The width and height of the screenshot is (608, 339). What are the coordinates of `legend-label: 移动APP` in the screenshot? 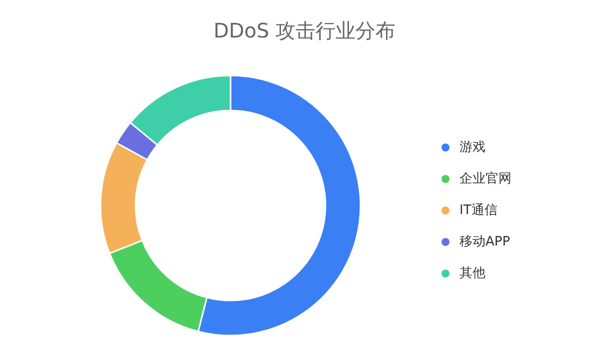 It's located at (485, 242).